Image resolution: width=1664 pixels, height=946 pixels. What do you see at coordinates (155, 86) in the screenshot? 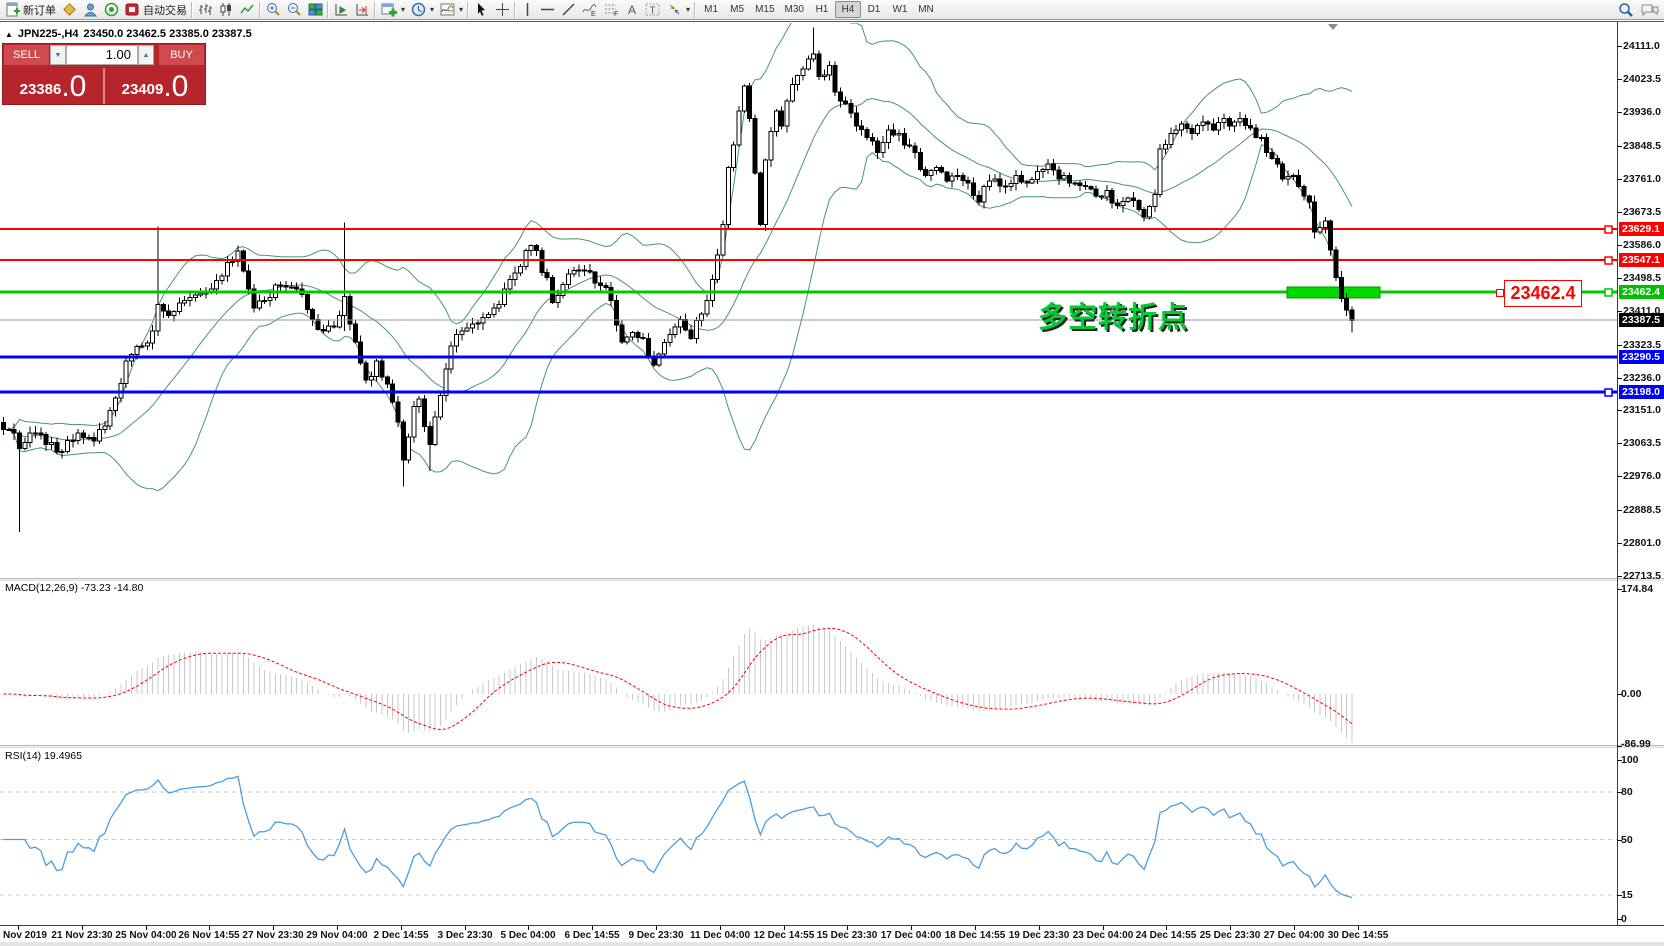
I see `buy-price-button: 23409.0` at bounding box center [155, 86].